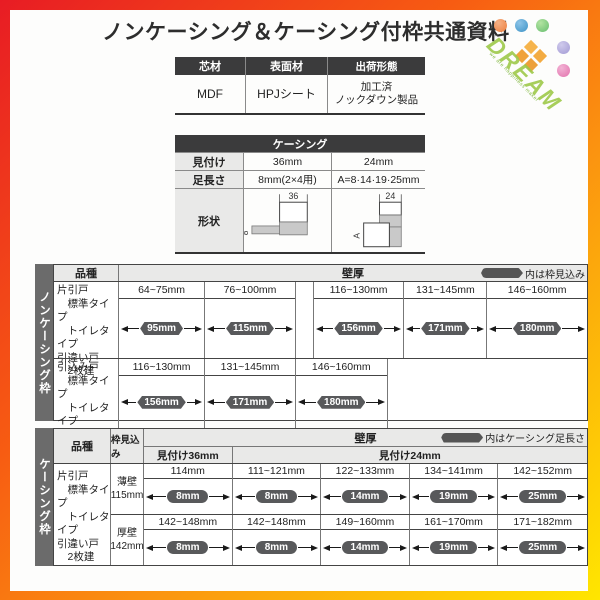 This screenshot has height=600, width=600. Describe the element at coordinates (250, 320) in the screenshot. I see `range-column: 76~100mm 115mm` at that location.